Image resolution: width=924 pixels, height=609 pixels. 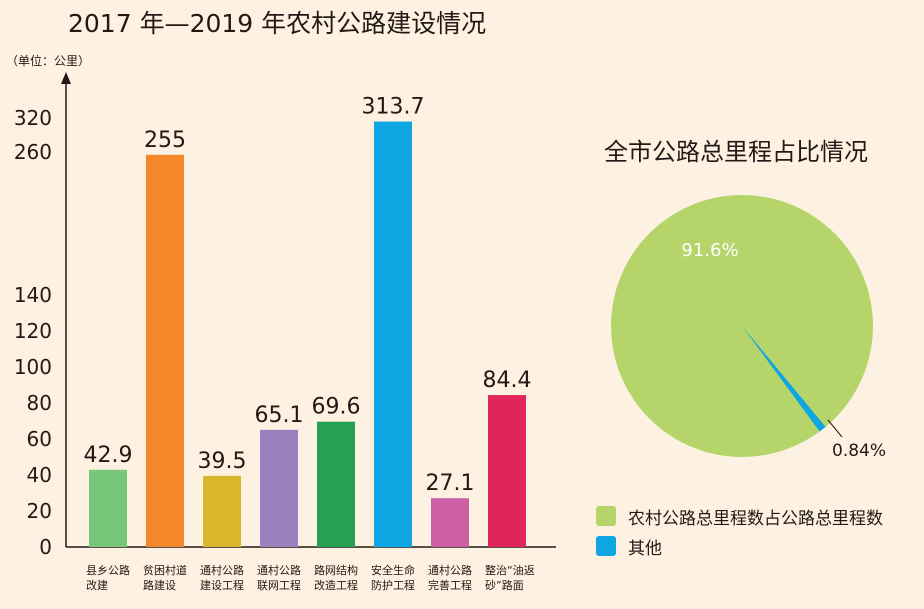 What do you see at coordinates (504, 585) in the screenshot?
I see `x-category-label: 砂”路面` at bounding box center [504, 585].